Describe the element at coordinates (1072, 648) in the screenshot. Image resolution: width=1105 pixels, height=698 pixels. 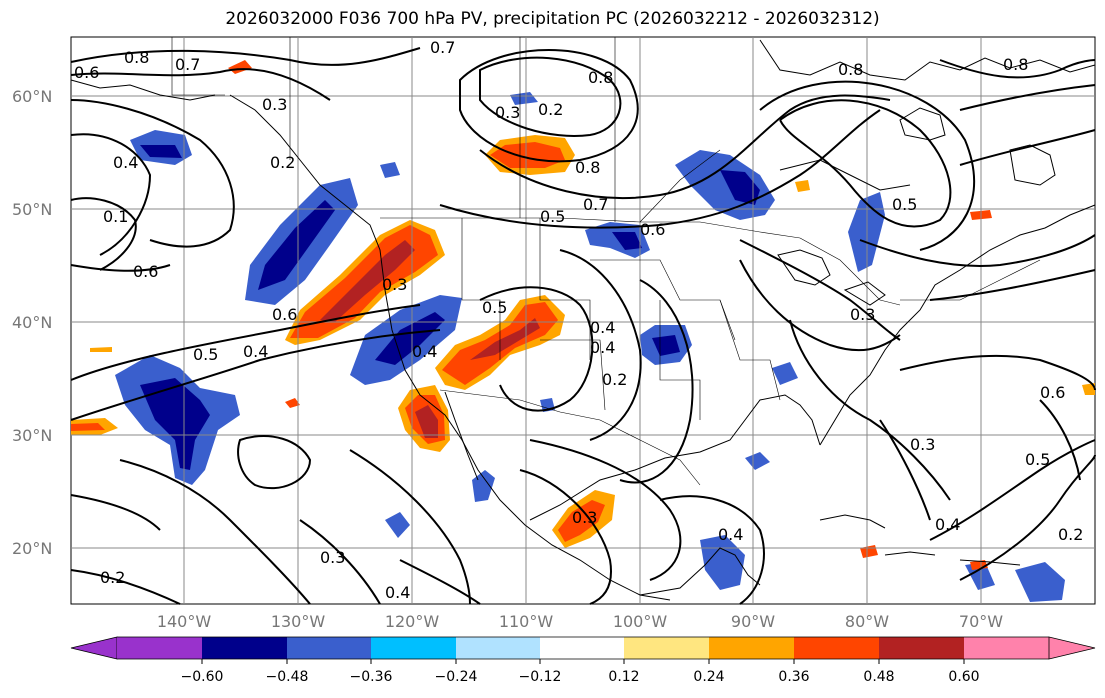
I see `colorbar-extend-high` at that location.